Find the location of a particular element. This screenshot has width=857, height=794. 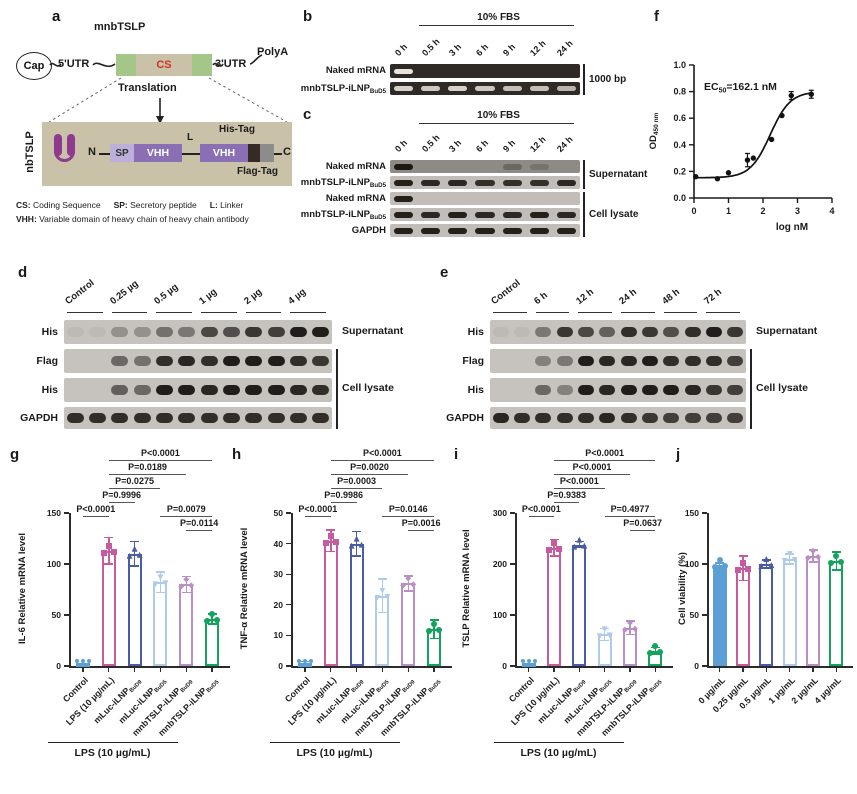

panel-tag-a: a is located at coordinates (56, 16).